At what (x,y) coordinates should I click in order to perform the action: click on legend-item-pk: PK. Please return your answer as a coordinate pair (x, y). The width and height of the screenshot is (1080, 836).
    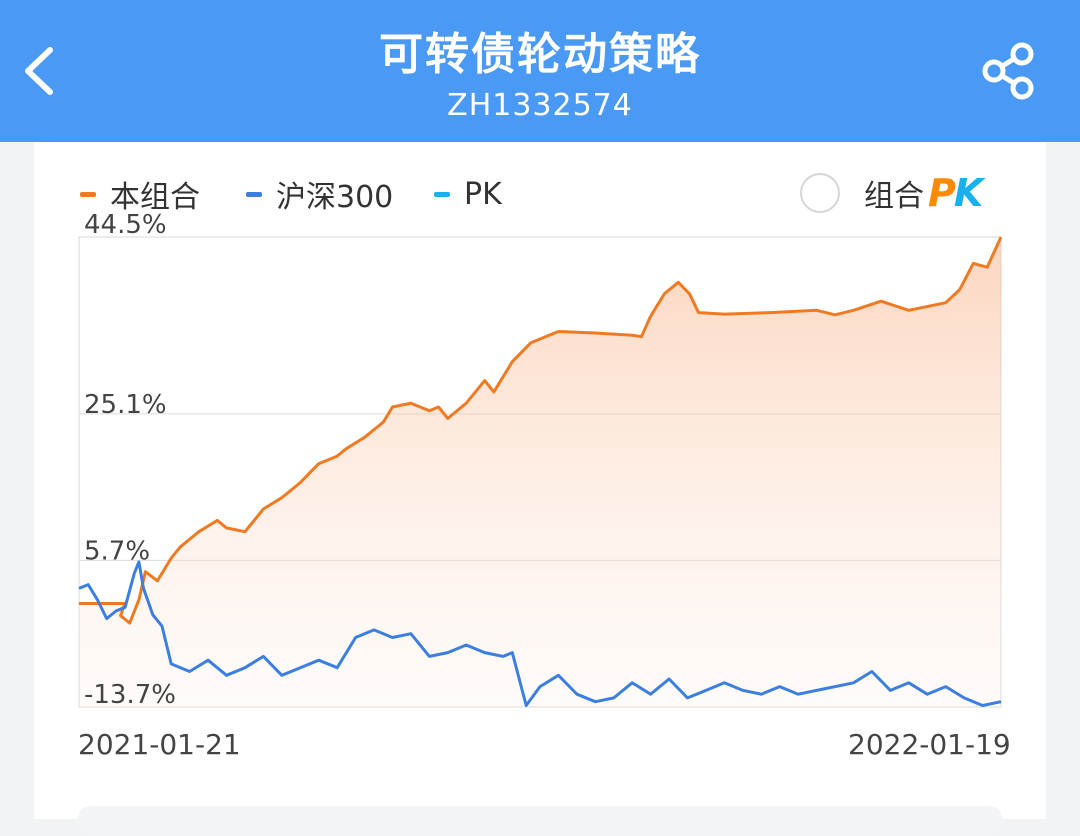
    Looking at the image, I should click on (468, 194).